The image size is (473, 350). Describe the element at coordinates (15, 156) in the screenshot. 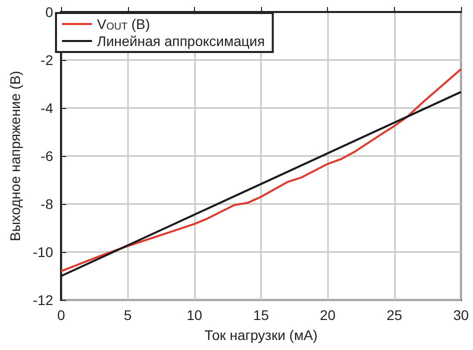

I see `y-axis-title: Выходное напряжение (В)` at that location.